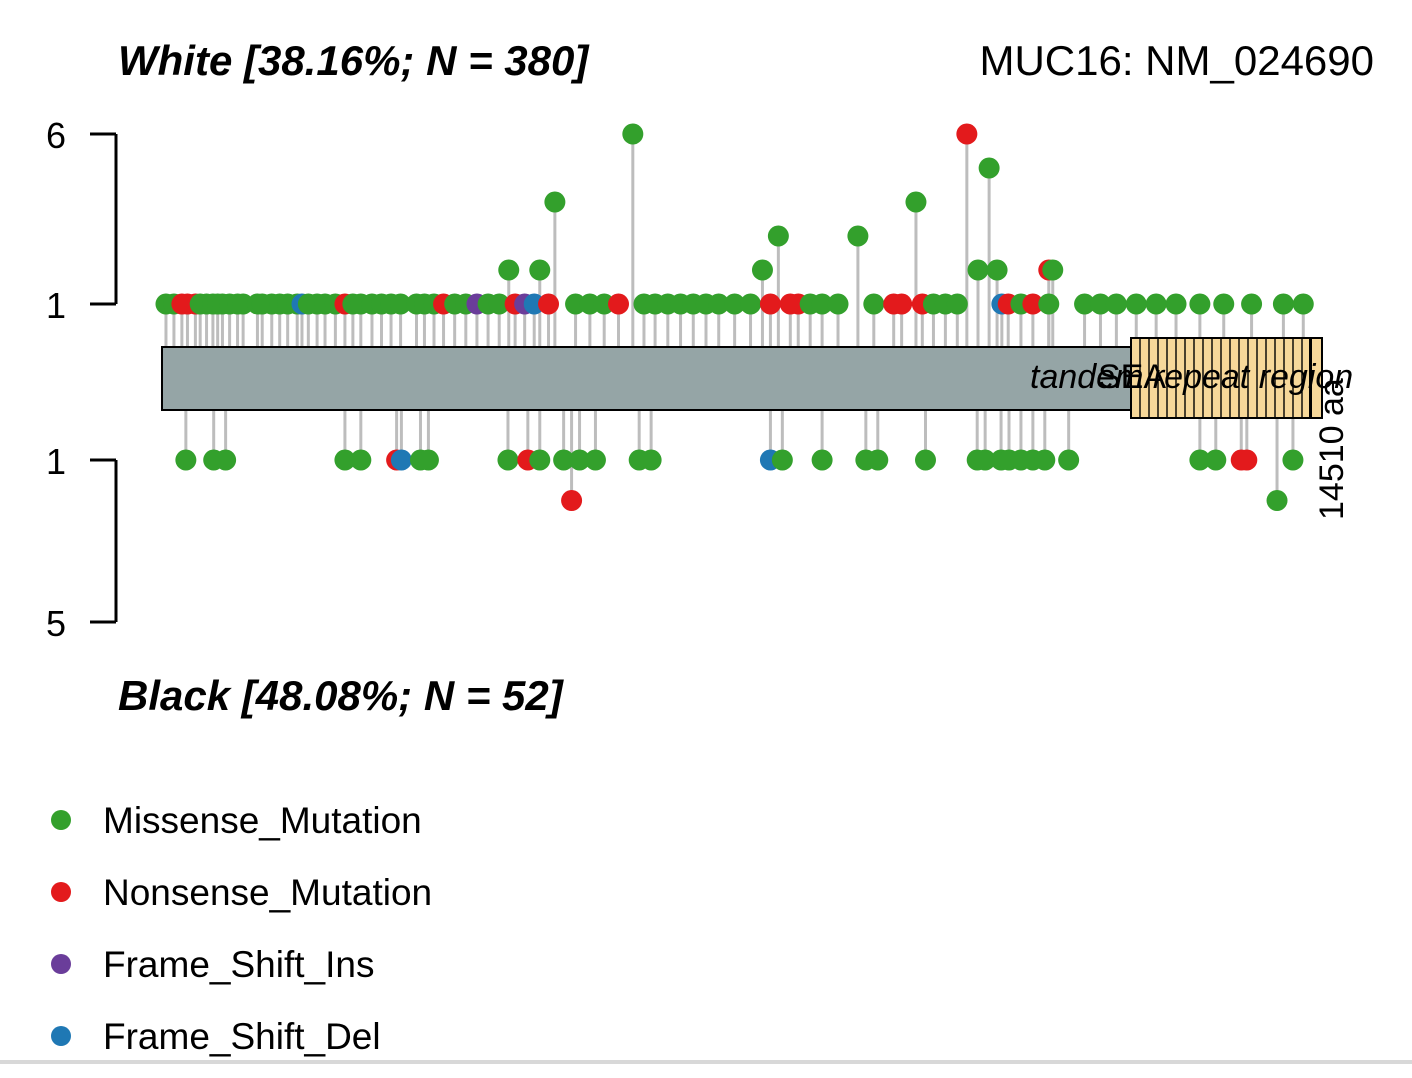 This screenshot has height=1078, width=1412. Describe the element at coordinates (268, 892) in the screenshot. I see `legend-label: Nonsense_Mutation` at that location.